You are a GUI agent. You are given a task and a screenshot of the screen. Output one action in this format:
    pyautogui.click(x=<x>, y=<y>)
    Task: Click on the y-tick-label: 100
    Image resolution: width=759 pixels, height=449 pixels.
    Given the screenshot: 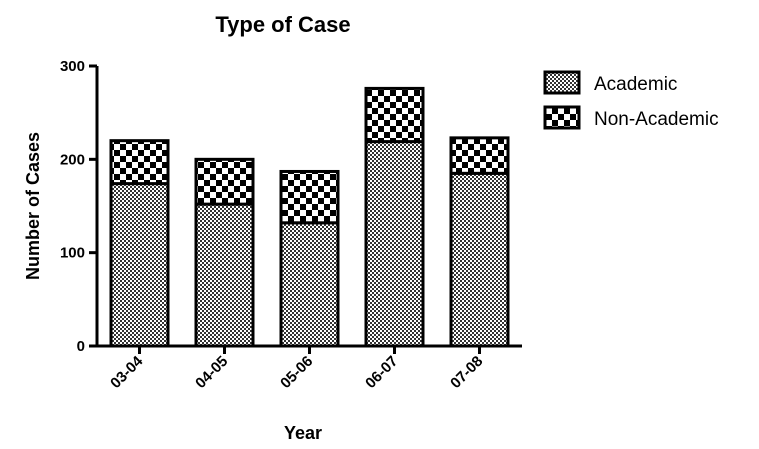 What is the action you would take?
    pyautogui.click(x=72, y=253)
    